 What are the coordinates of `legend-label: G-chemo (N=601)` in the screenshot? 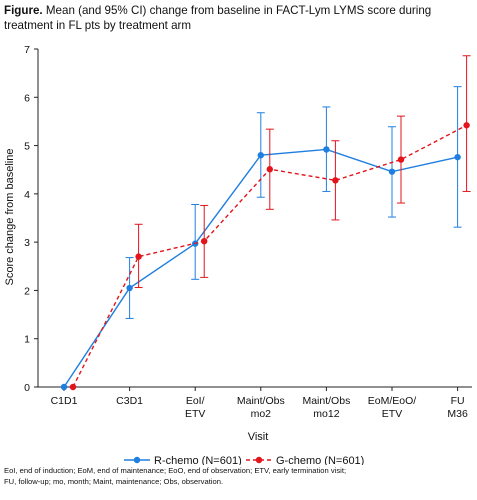 It's located at (320, 460).